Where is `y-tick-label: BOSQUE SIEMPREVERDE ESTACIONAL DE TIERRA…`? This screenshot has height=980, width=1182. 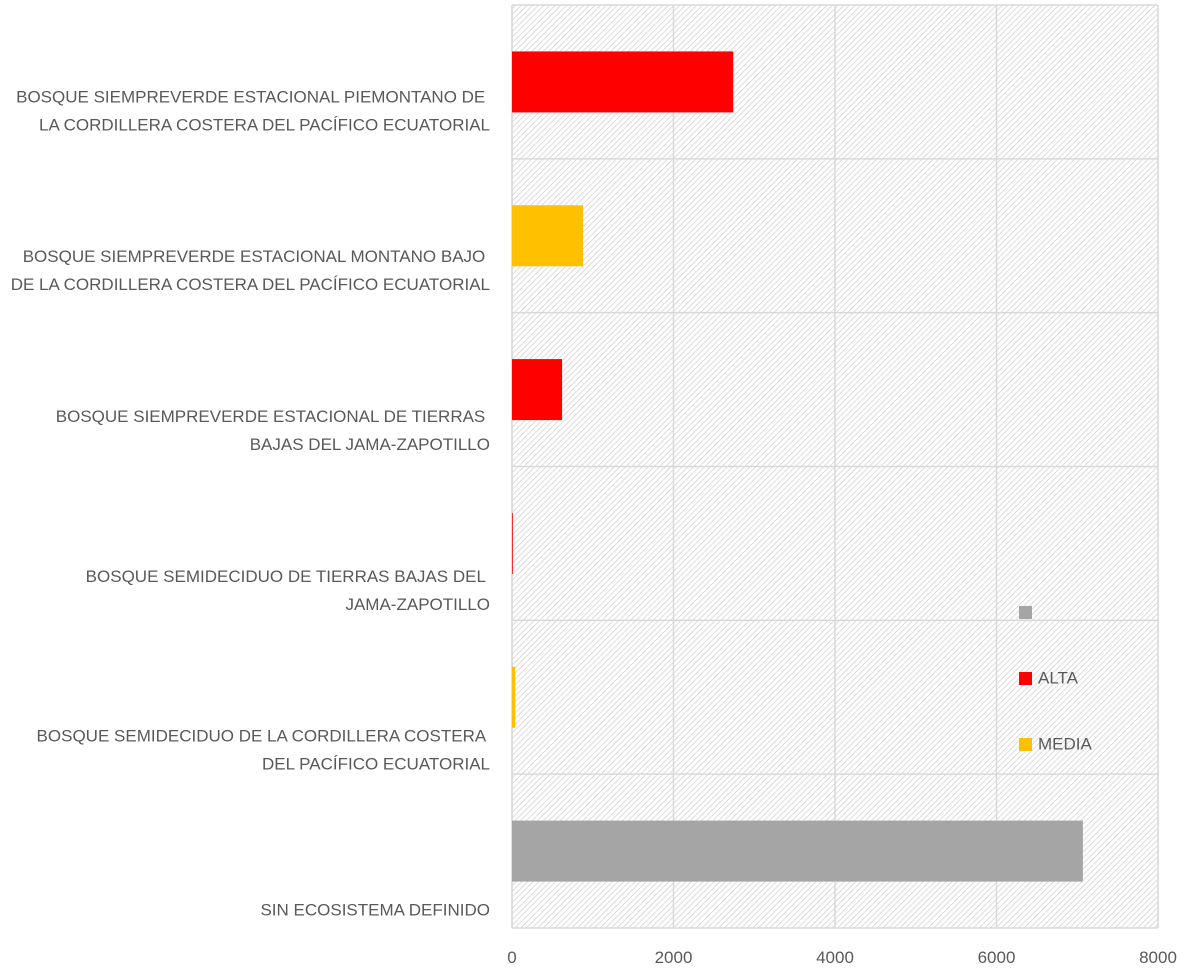
y-tick-label: BOSQUE SIEMPREVERDE ESTACIONAL DE TIERRA… is located at coordinates (273, 430).